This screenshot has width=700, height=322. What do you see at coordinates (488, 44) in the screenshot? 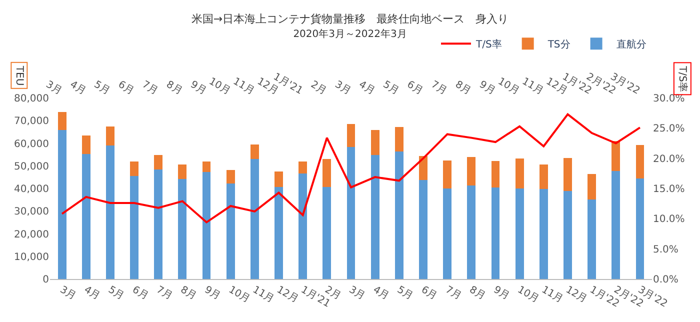
I see `legend-label: T/S率` at bounding box center [488, 44].